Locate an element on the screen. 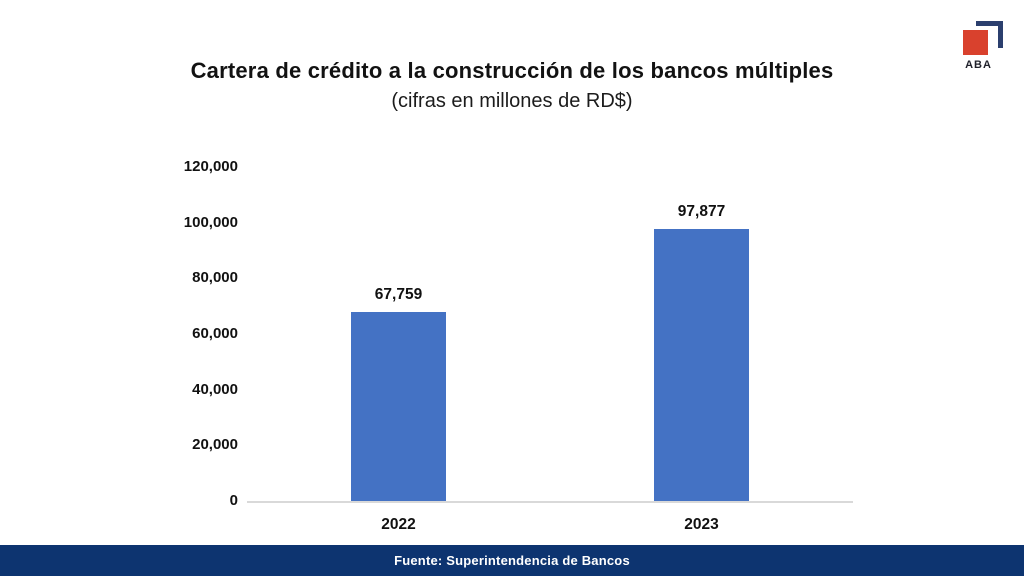  chart-subtitle: (cifras en millones de RD$) is located at coordinates (512, 101).